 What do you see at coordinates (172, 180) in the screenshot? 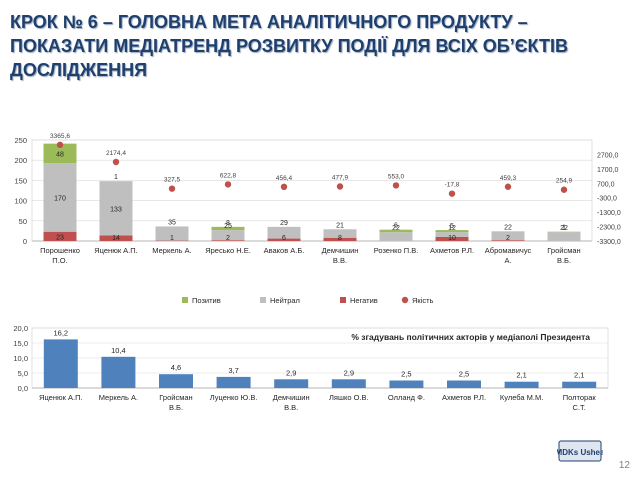
I see `index-label: 327,5` at bounding box center [172, 180].